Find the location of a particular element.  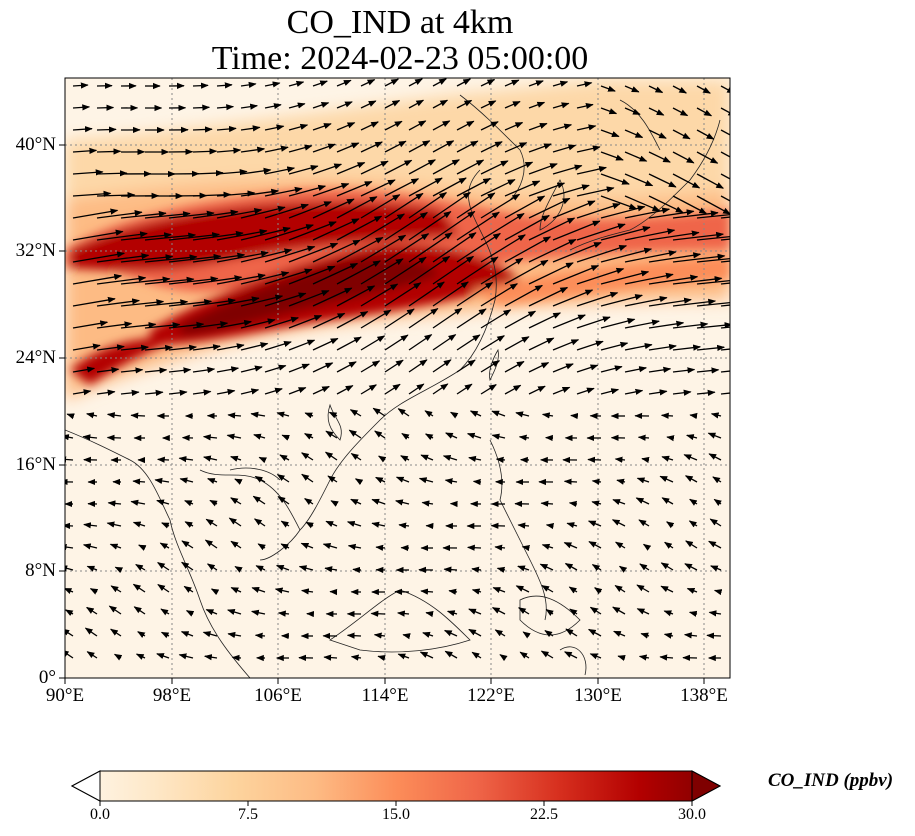

map-title-variable: CO_IND at 4km is located at coordinates (400, 22).